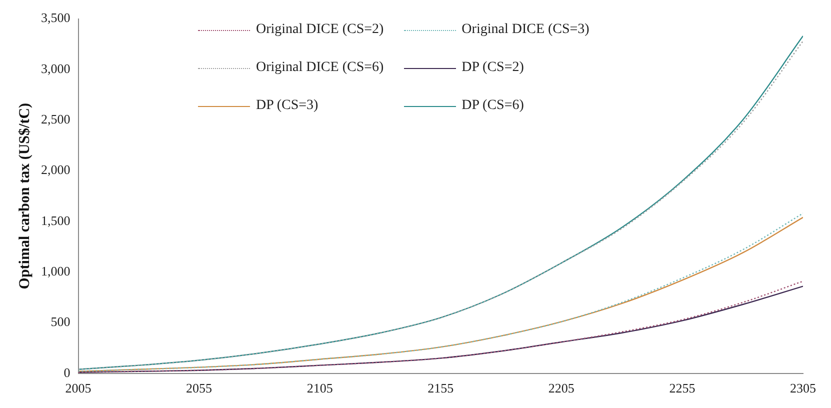 This screenshot has width=831, height=408. Describe the element at coordinates (320, 30) in the screenshot. I see `legend-label: Original DICE (CS=2)` at that location.